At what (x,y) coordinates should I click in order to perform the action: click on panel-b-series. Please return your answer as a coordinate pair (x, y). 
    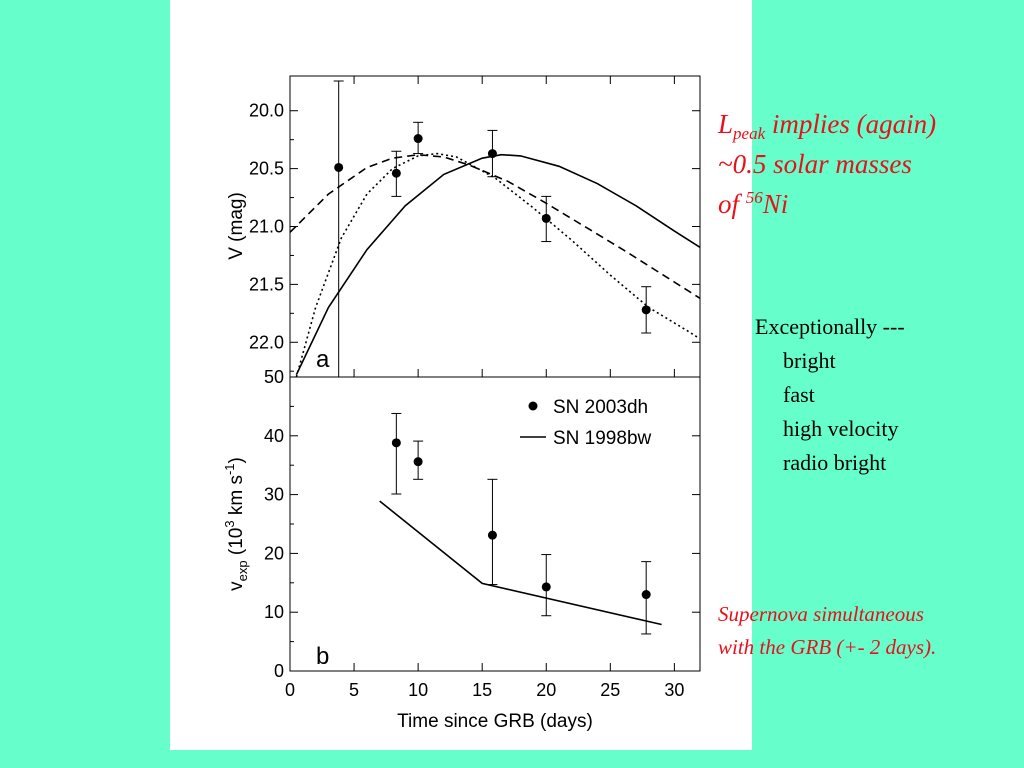
    Looking at the image, I should click on (520, 523).